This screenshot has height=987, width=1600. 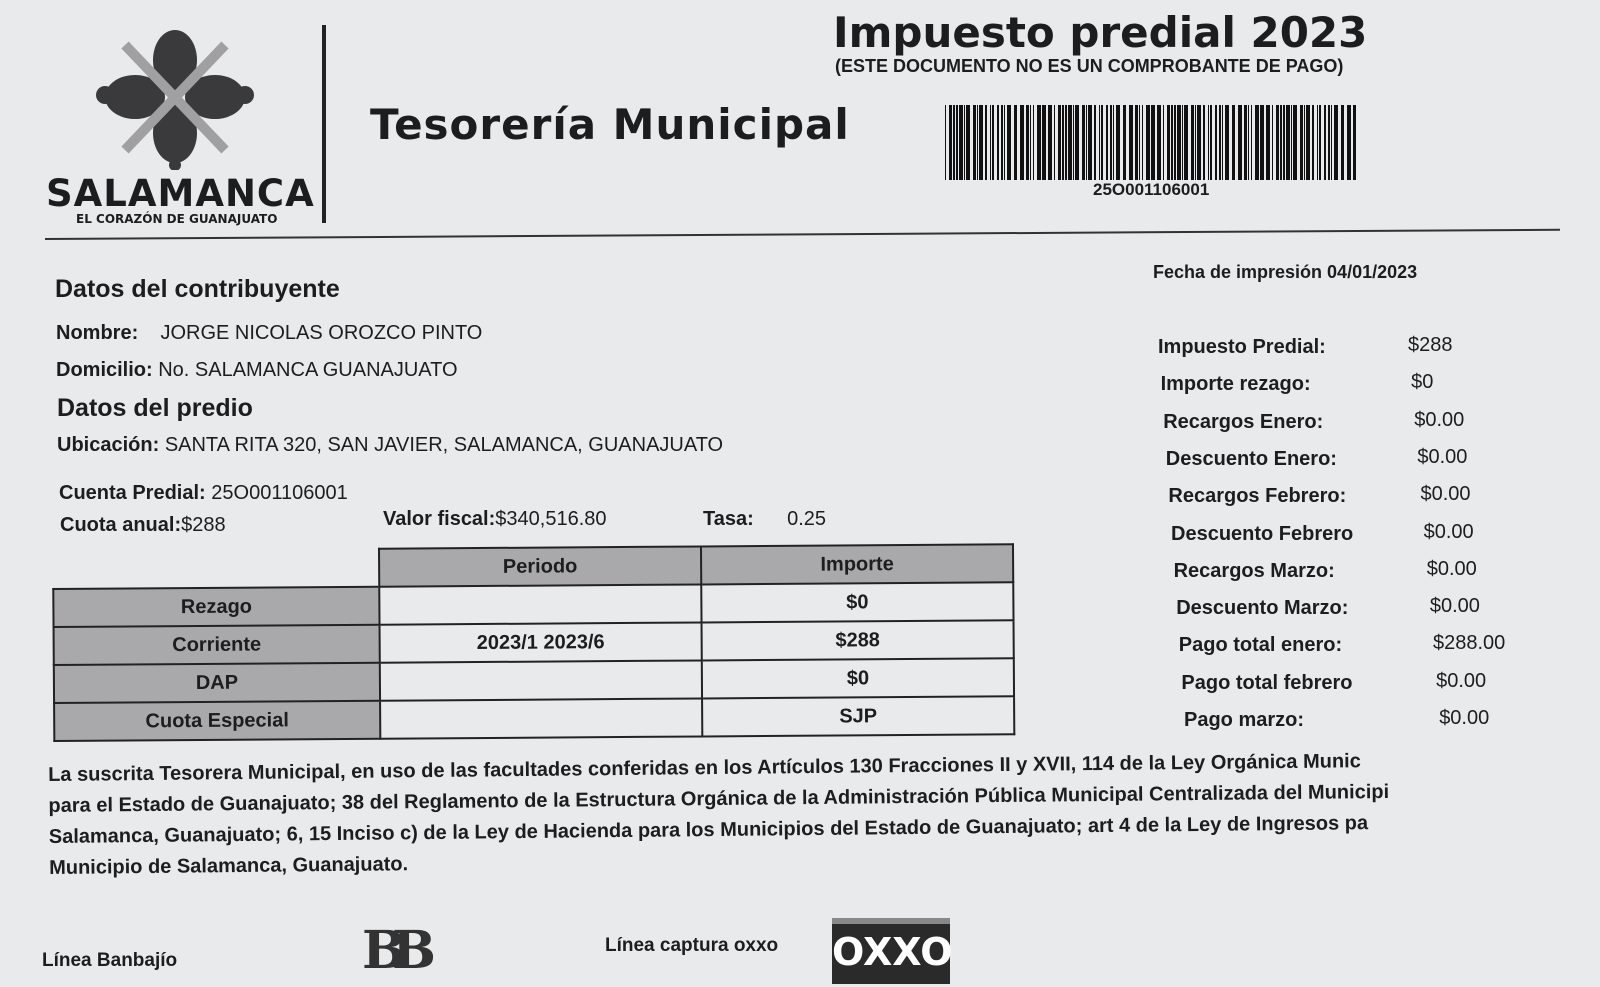 I want to click on summary-value: $0, so click(x=1422, y=382).